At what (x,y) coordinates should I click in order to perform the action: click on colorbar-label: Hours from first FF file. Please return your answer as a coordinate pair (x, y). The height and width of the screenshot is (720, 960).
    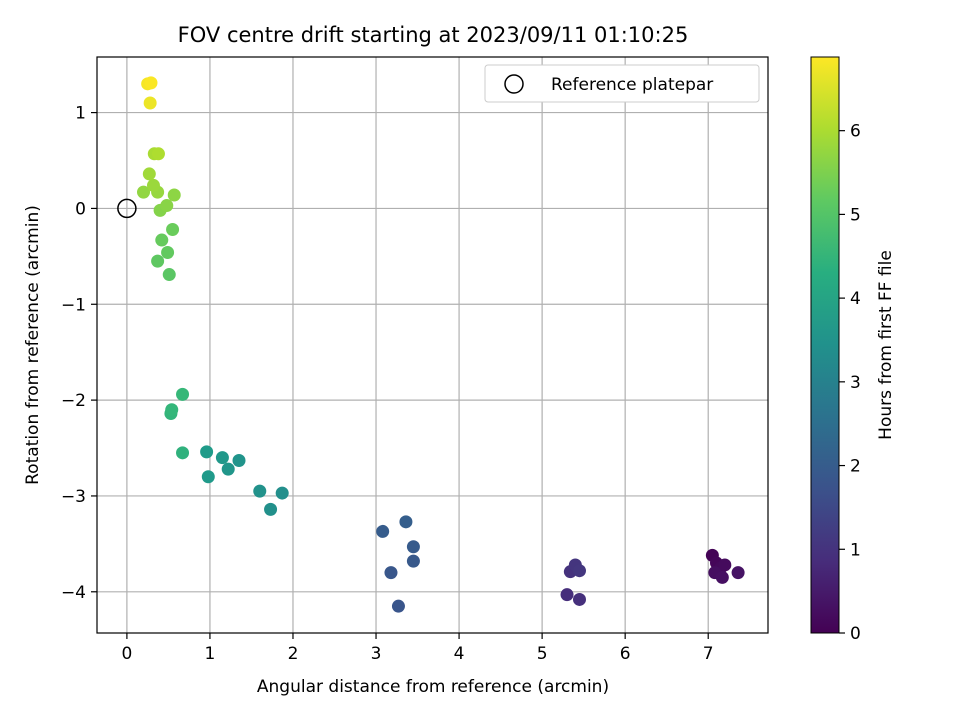
    Looking at the image, I should click on (886, 345).